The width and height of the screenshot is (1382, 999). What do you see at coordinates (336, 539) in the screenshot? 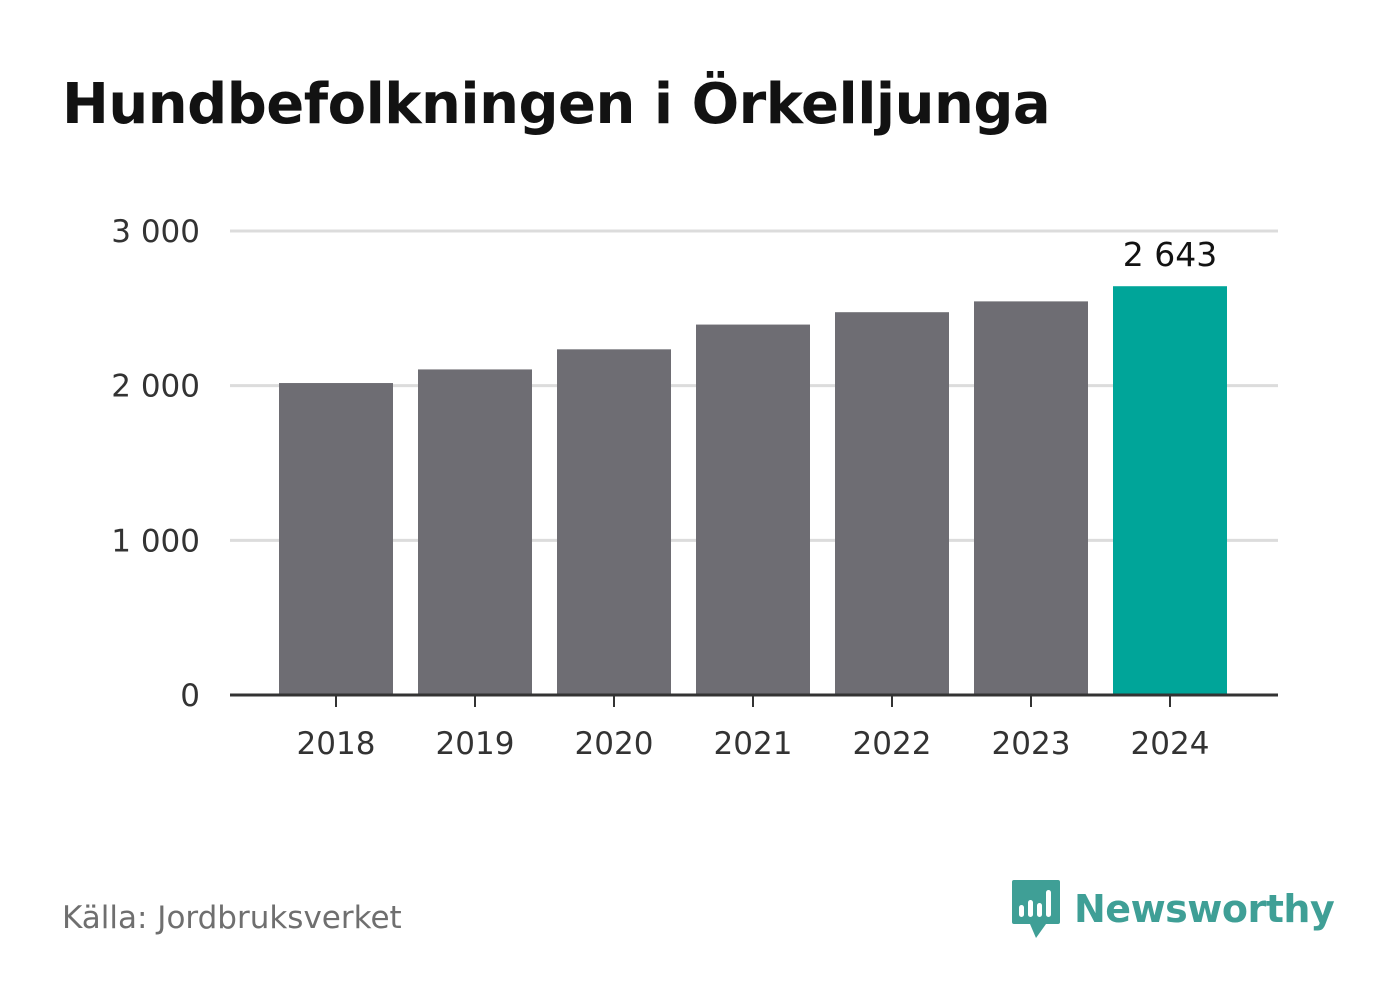
I see `bar-2018` at bounding box center [336, 539].